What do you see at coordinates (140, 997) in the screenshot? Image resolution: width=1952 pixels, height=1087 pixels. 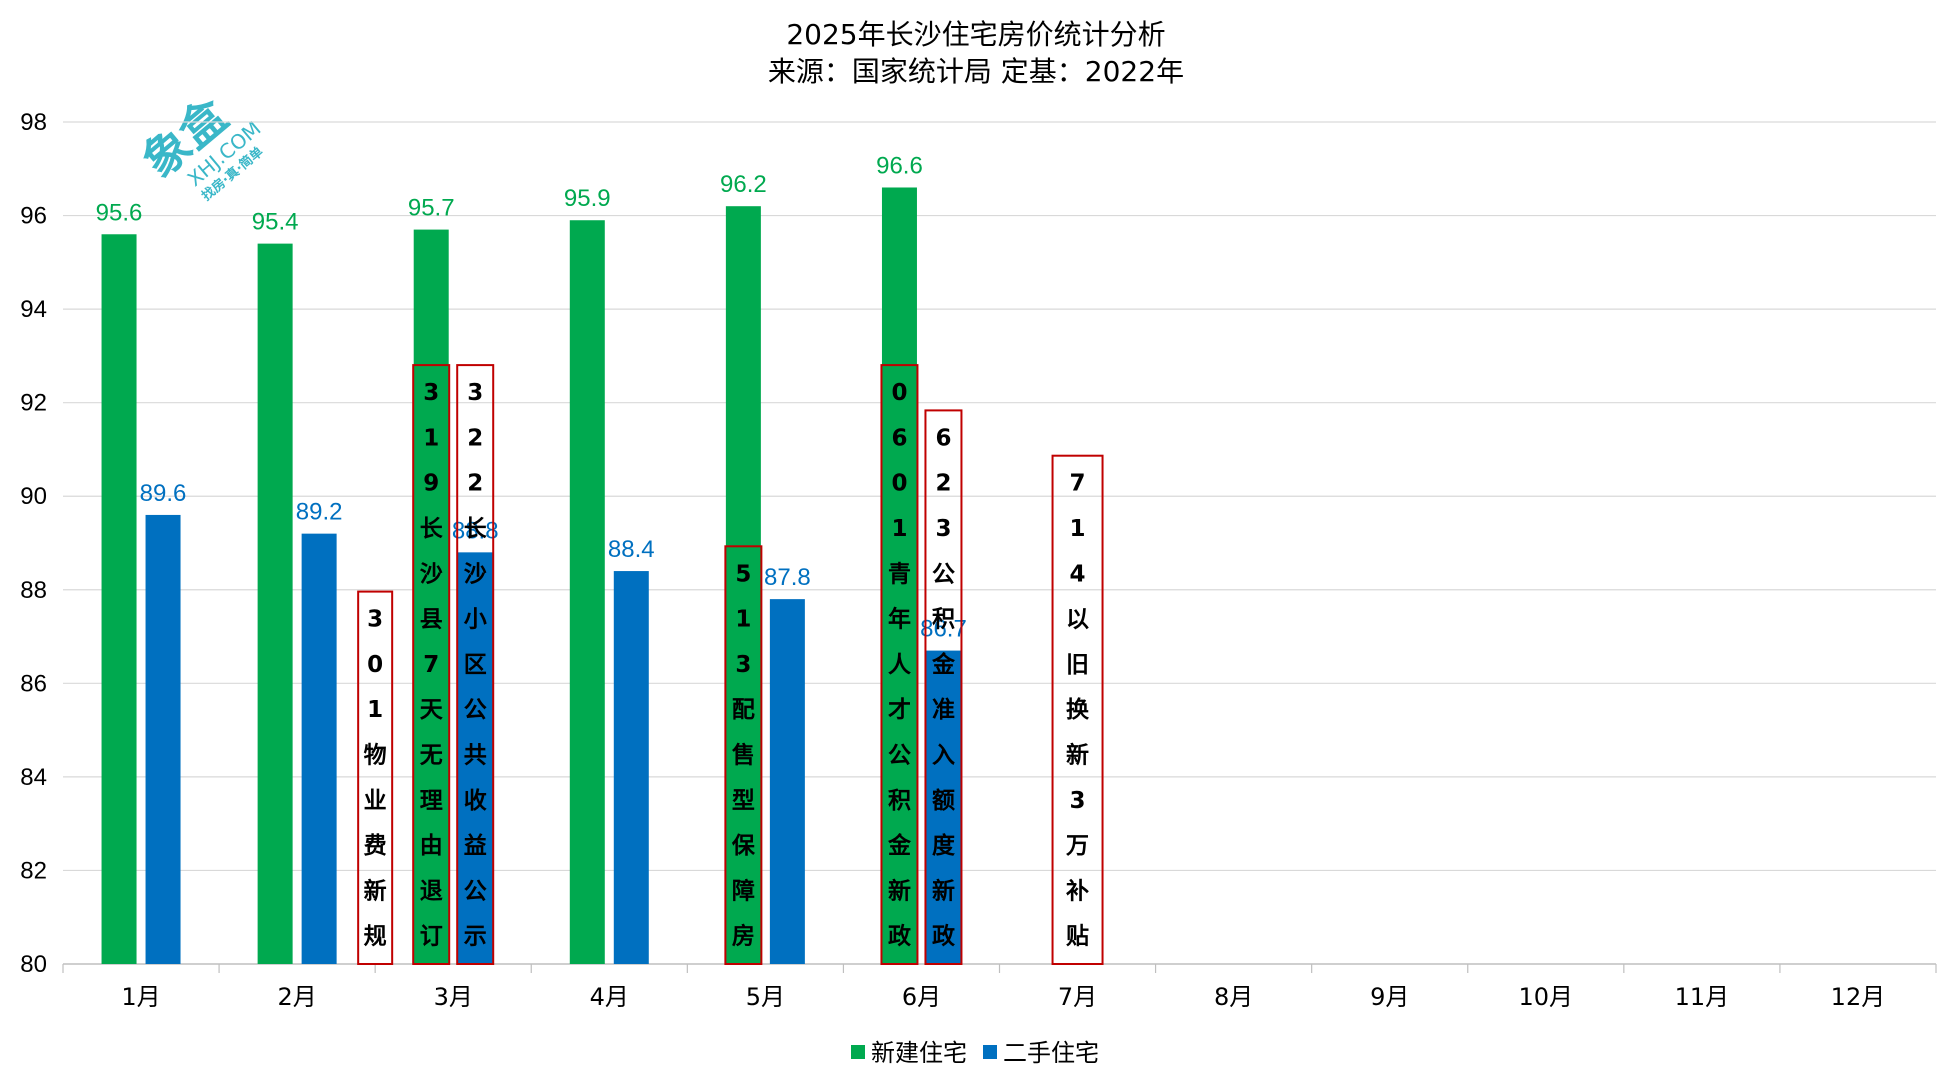 I see `x-tick-label: 1月` at bounding box center [140, 997].